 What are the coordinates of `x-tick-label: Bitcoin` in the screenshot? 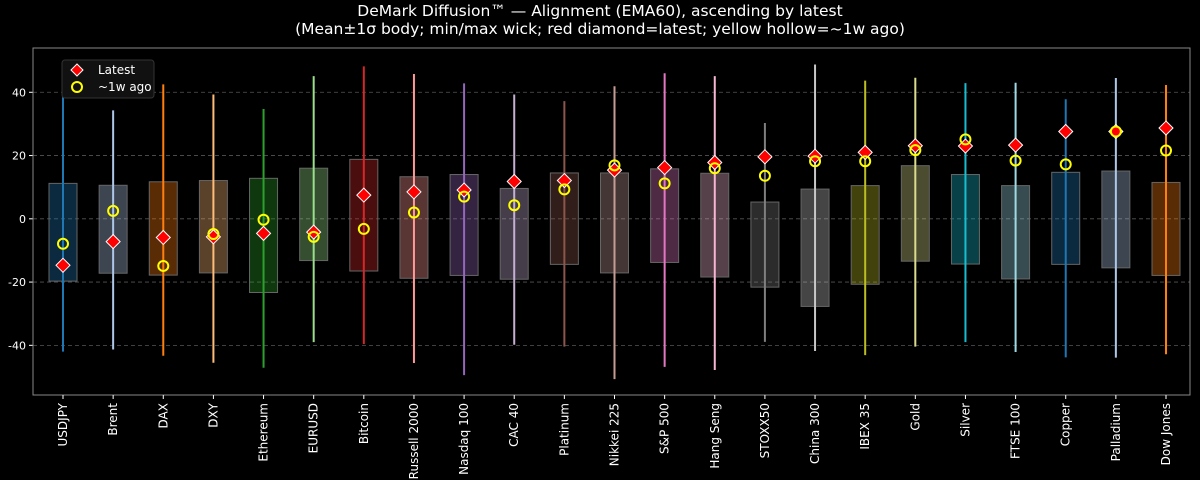 It's located at (364, 423).